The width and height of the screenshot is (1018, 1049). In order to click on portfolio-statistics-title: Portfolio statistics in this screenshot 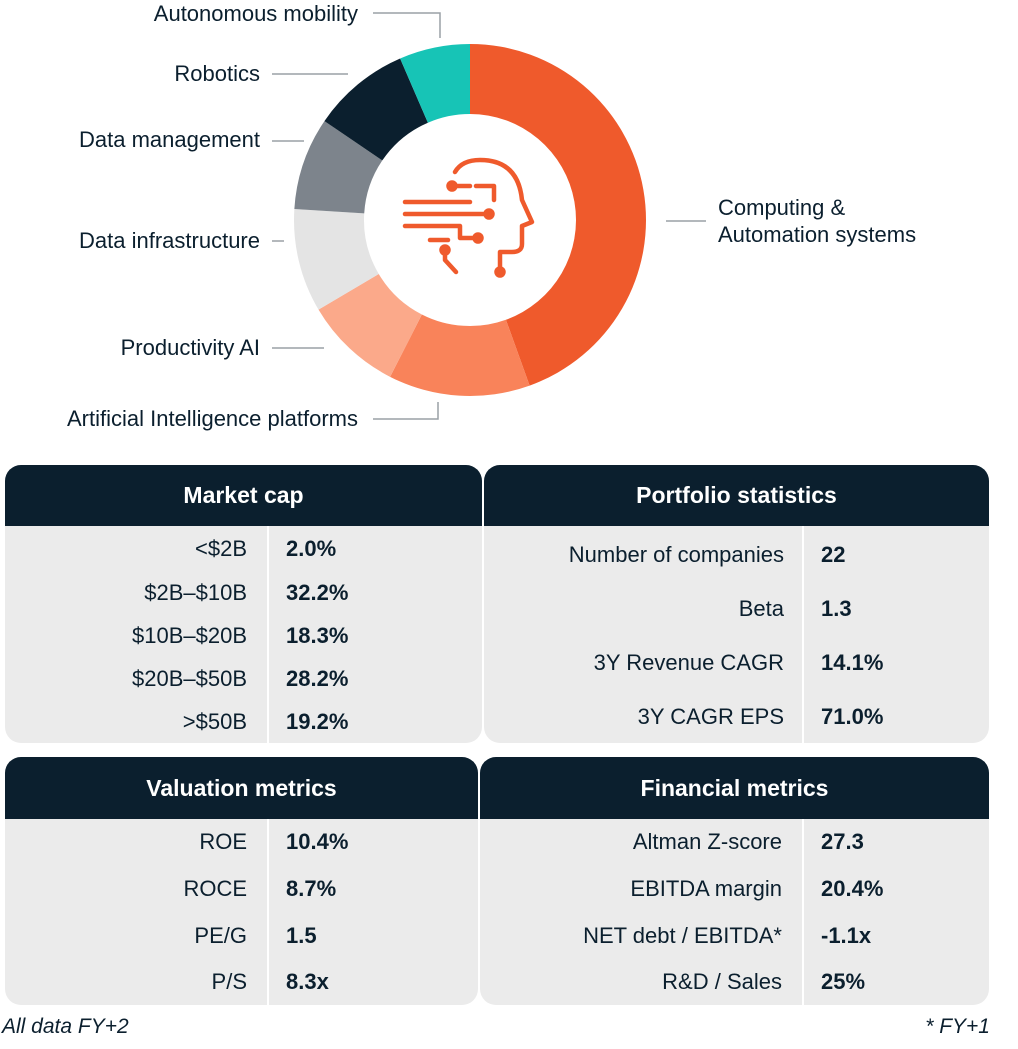, I will do `click(736, 495)`.